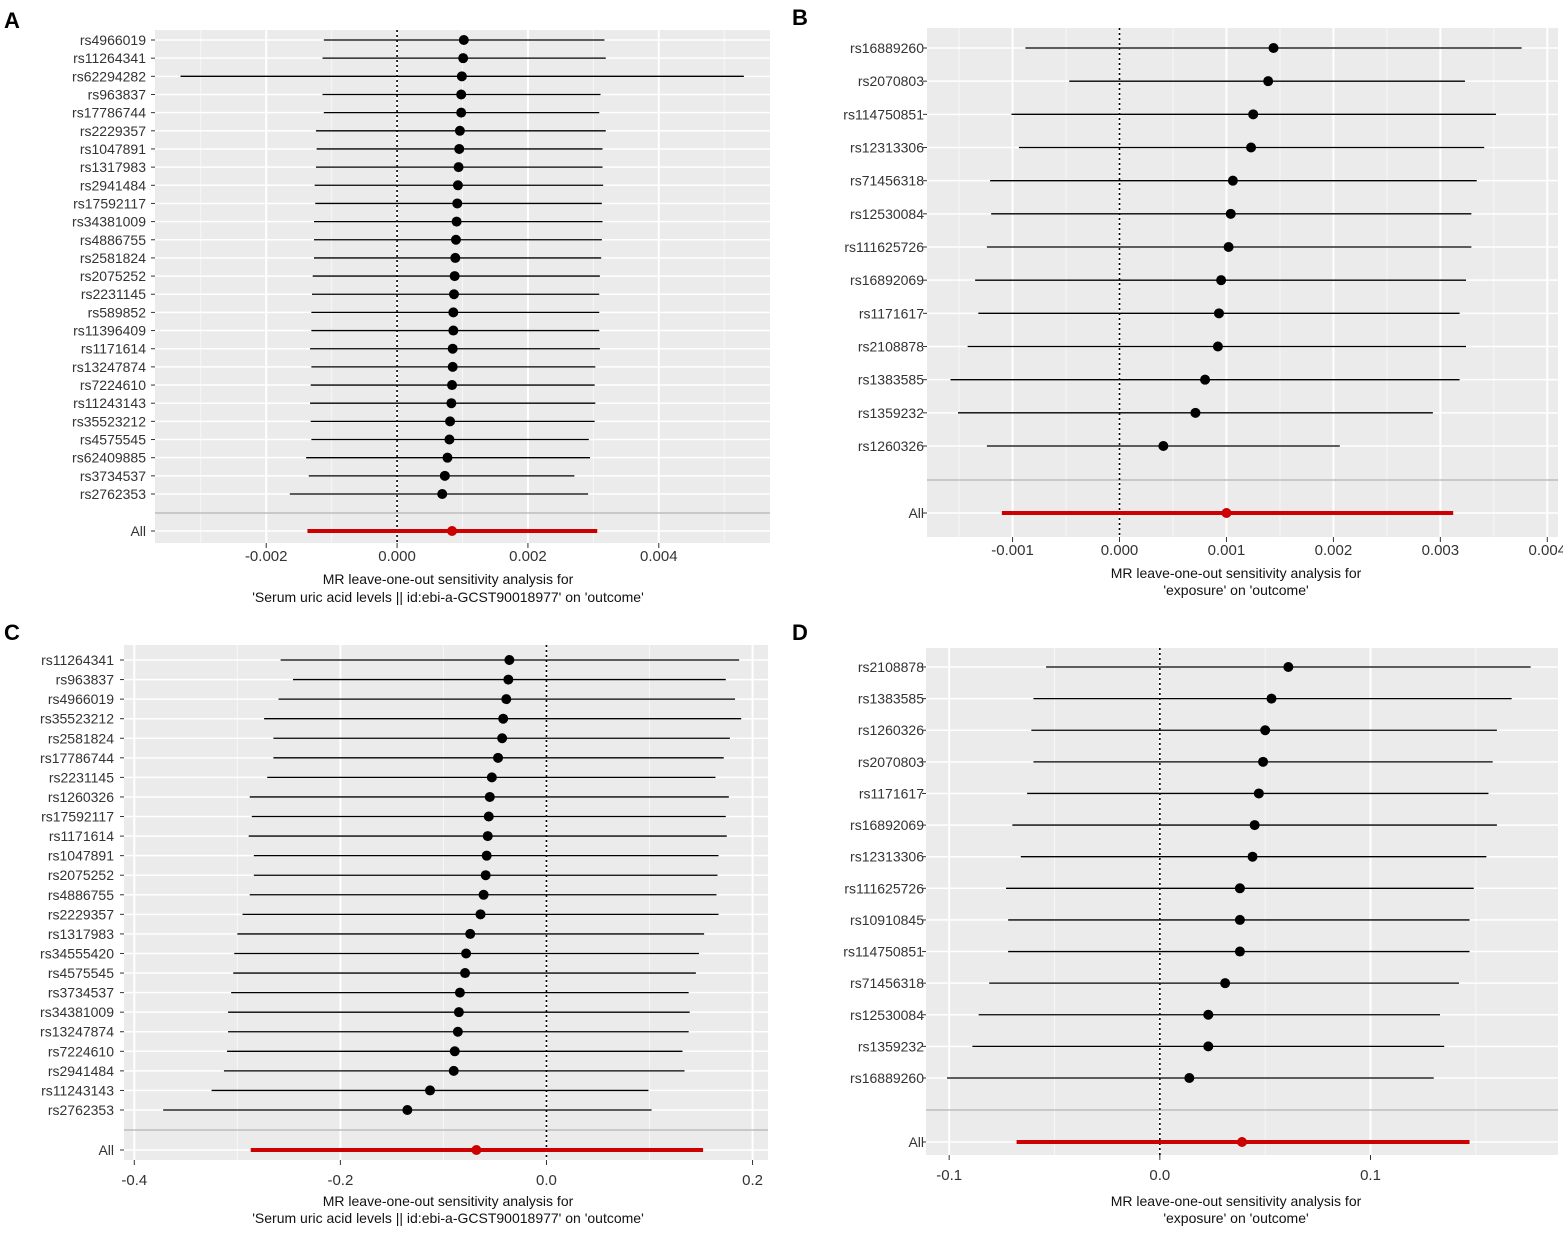 This screenshot has height=1237, width=1563. What do you see at coordinates (81, 738) in the screenshot?
I see `snp-label: rs2581824` at bounding box center [81, 738].